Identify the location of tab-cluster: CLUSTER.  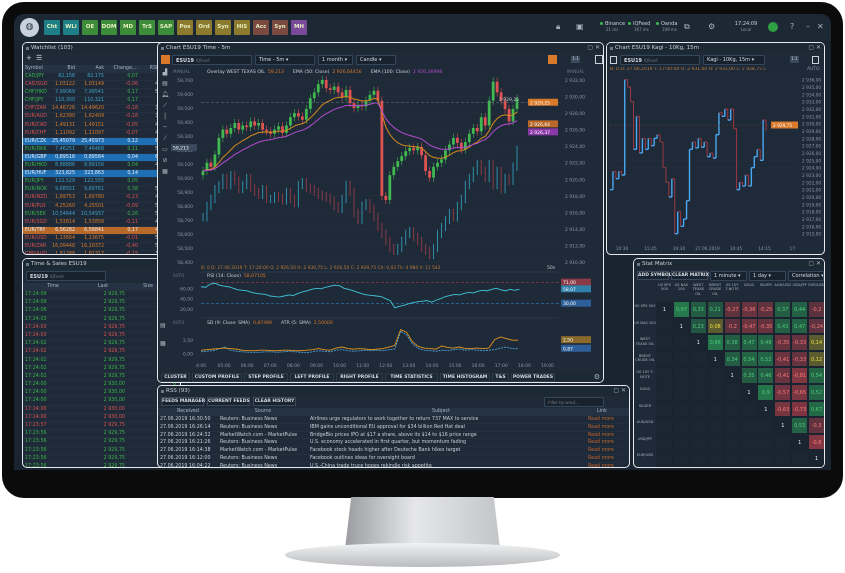
(175, 377).